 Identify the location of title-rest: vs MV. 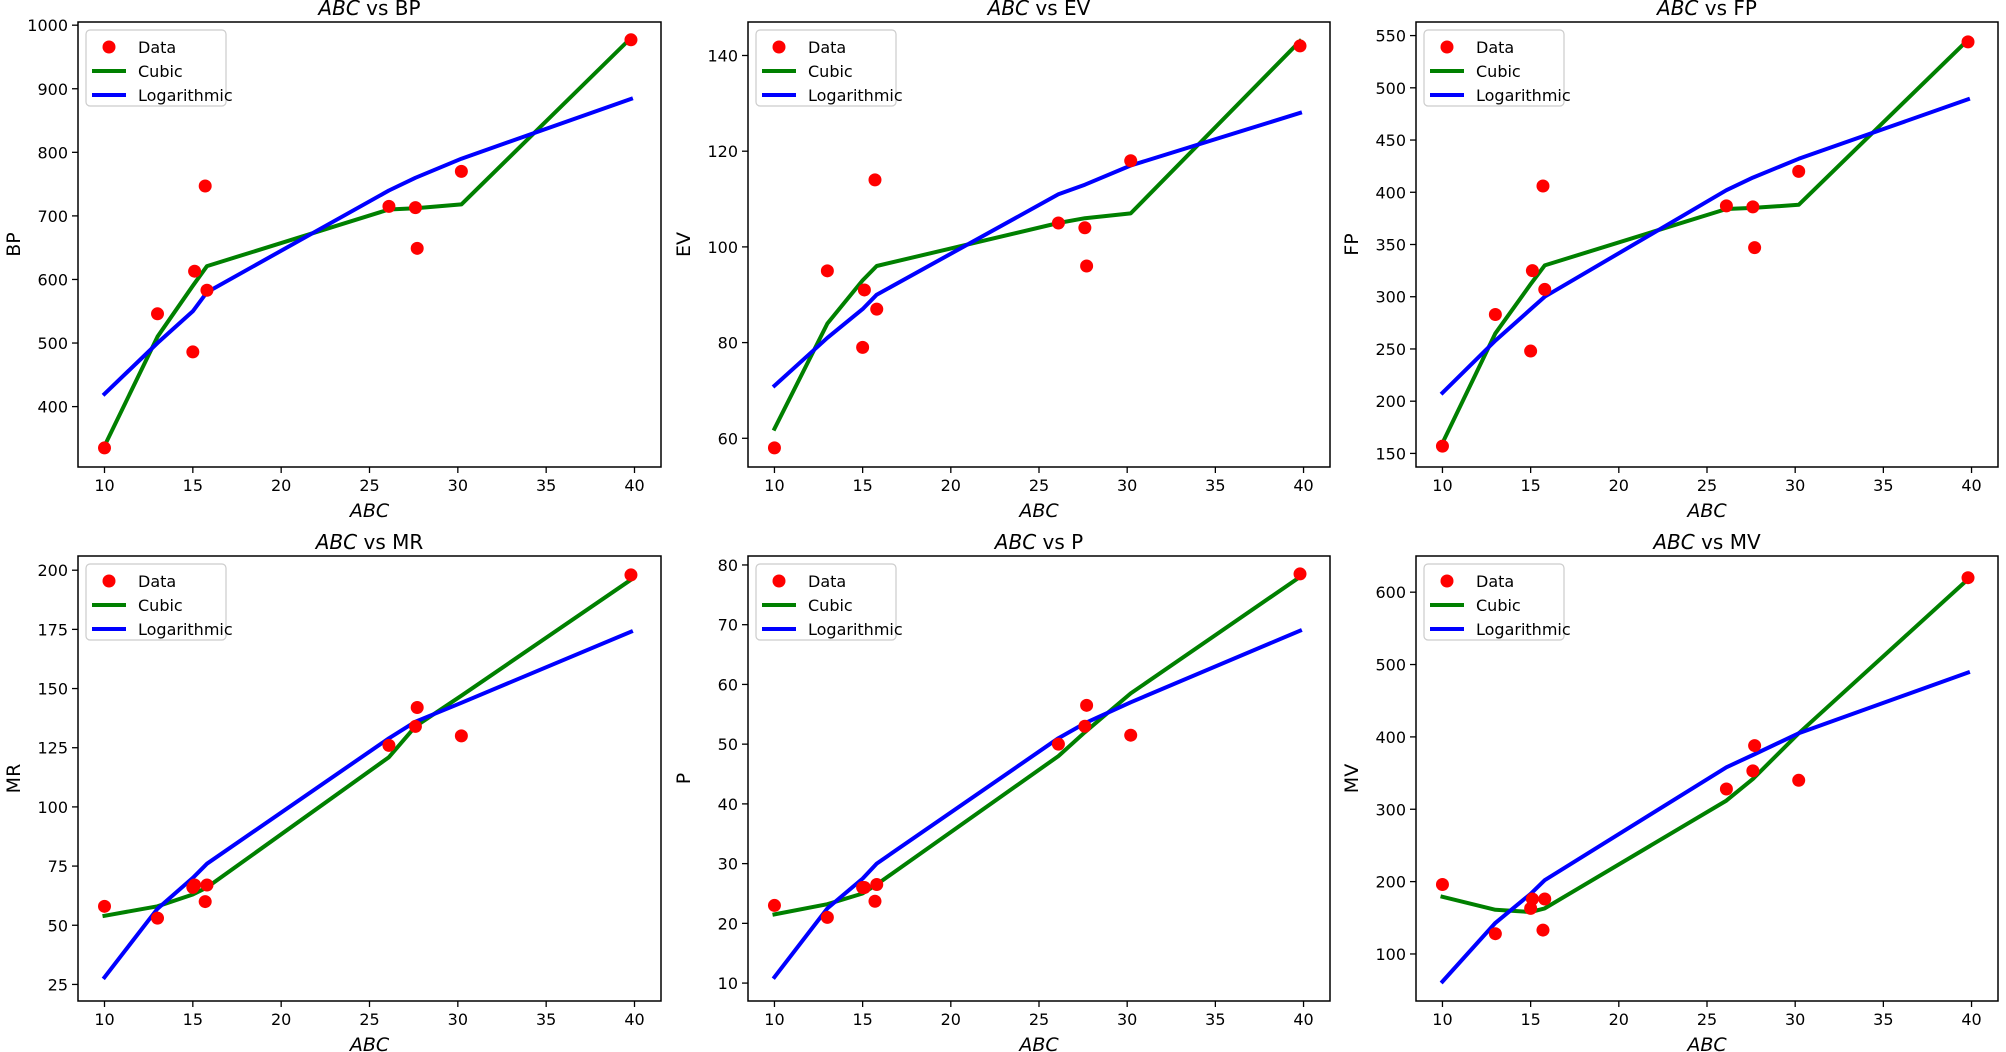
(1728, 542).